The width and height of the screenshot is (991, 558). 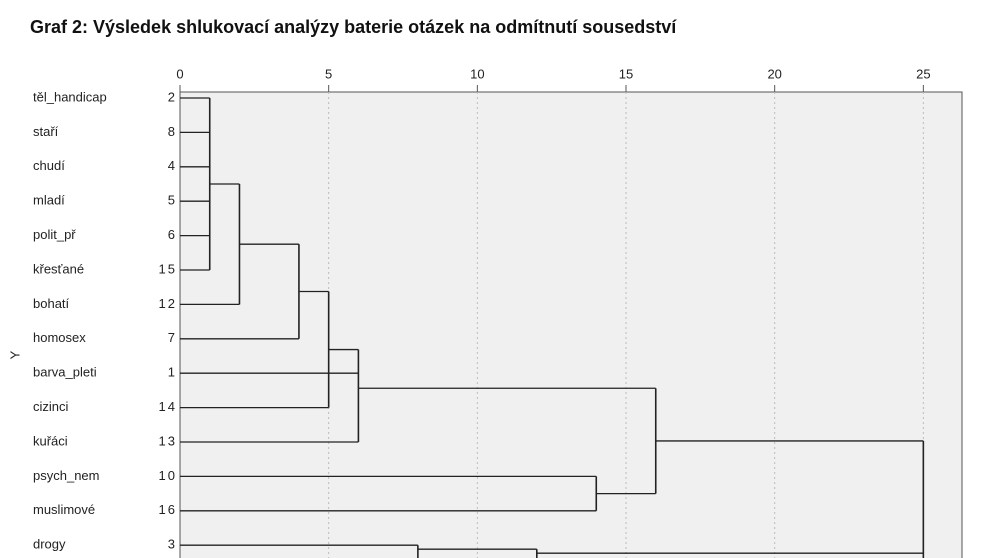 What do you see at coordinates (168, 440) in the screenshot?
I see `case-number: 13` at bounding box center [168, 440].